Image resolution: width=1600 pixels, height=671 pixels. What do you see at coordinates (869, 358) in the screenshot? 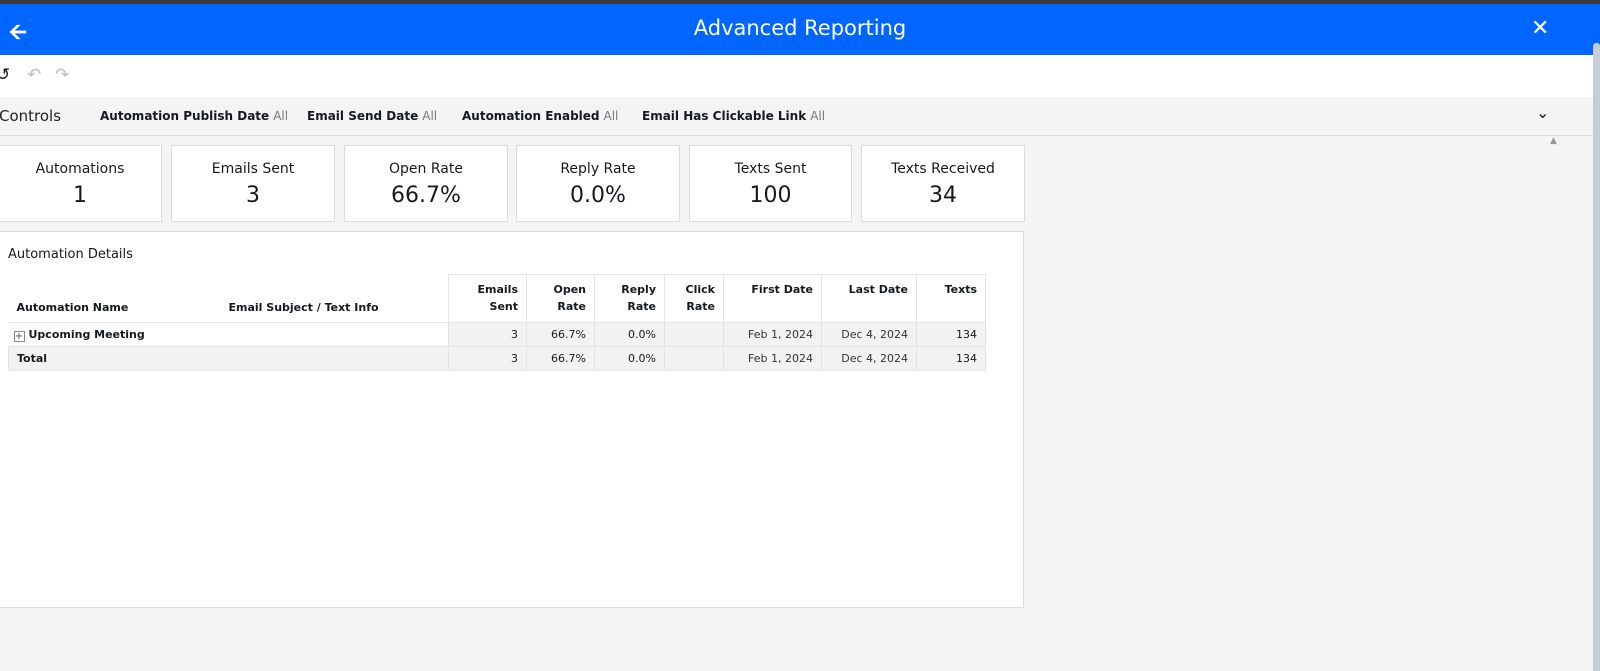
I see `total-last-date: Dec 4, 2024` at bounding box center [869, 358].